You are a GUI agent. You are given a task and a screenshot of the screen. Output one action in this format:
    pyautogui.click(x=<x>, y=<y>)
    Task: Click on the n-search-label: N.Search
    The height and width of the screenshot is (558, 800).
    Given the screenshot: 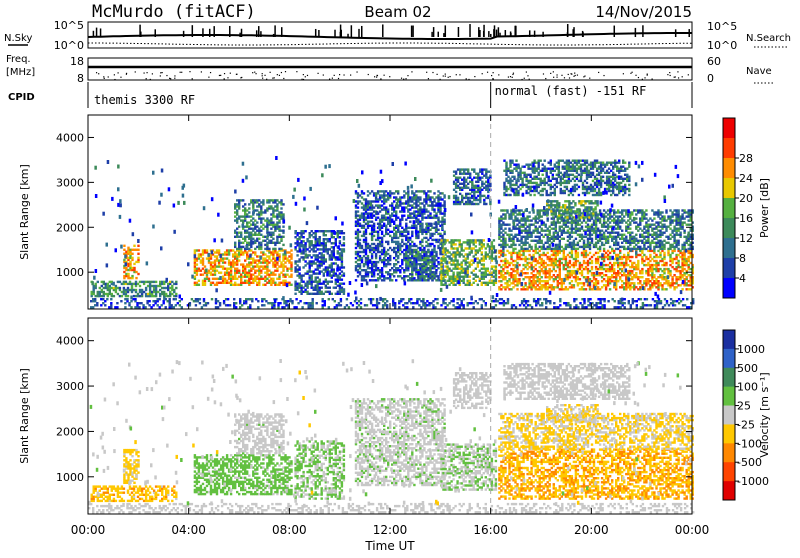 What is the action you would take?
    pyautogui.click(x=768, y=38)
    